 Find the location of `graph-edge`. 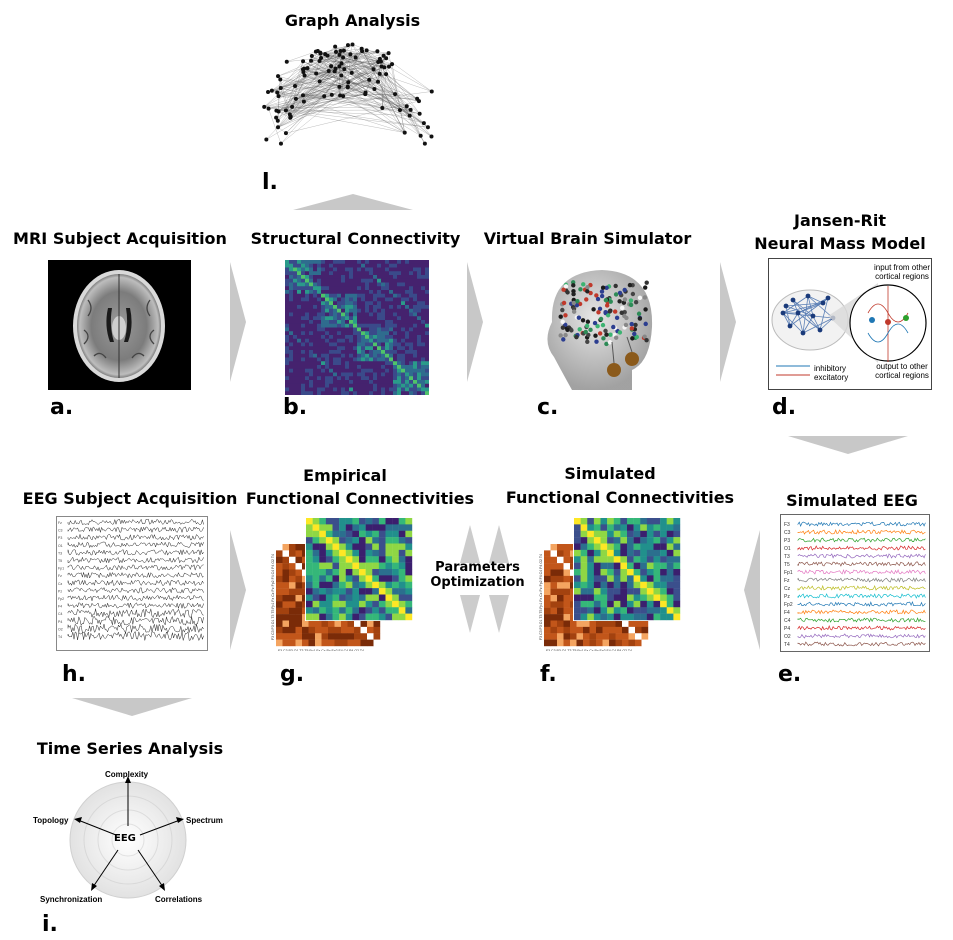

graph-edge is located at coordinates (381, 81).